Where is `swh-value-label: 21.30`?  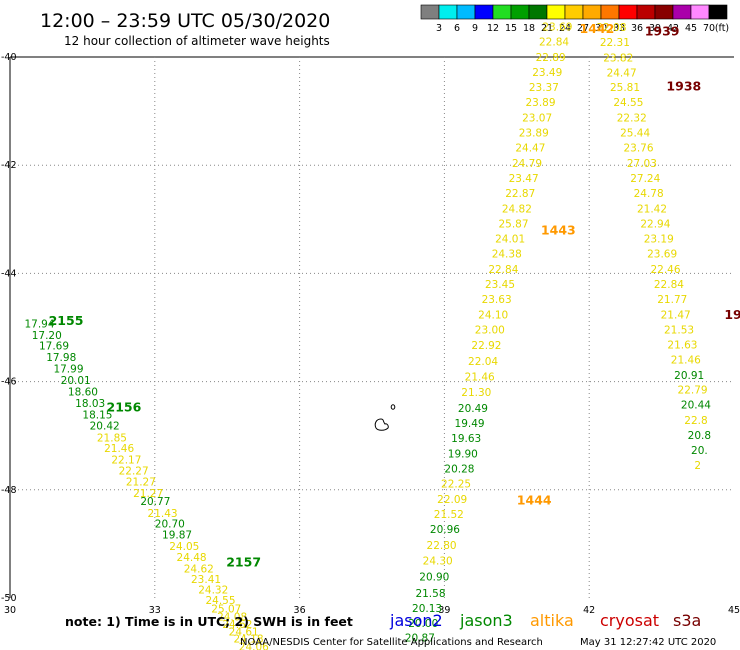
swh-value-label: 21.30 is located at coordinates (476, 393).